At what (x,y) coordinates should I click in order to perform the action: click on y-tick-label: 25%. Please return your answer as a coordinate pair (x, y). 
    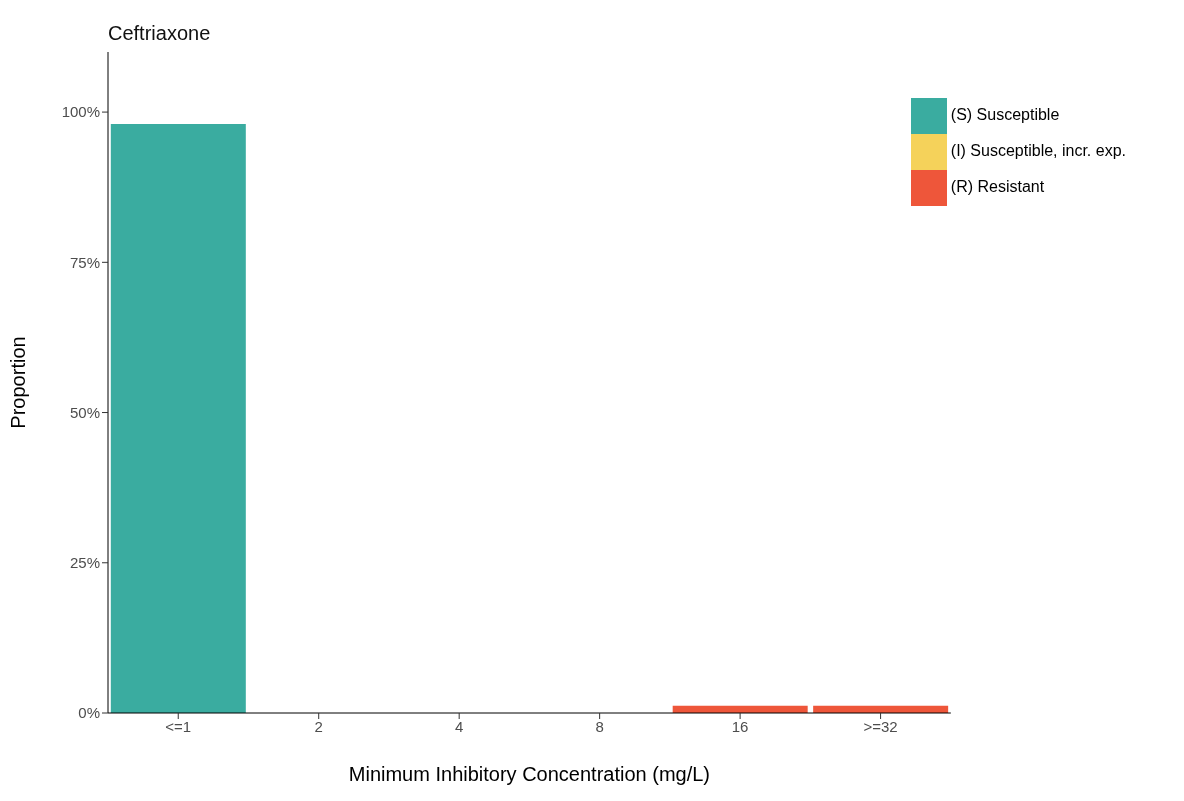
    Looking at the image, I should click on (84, 563).